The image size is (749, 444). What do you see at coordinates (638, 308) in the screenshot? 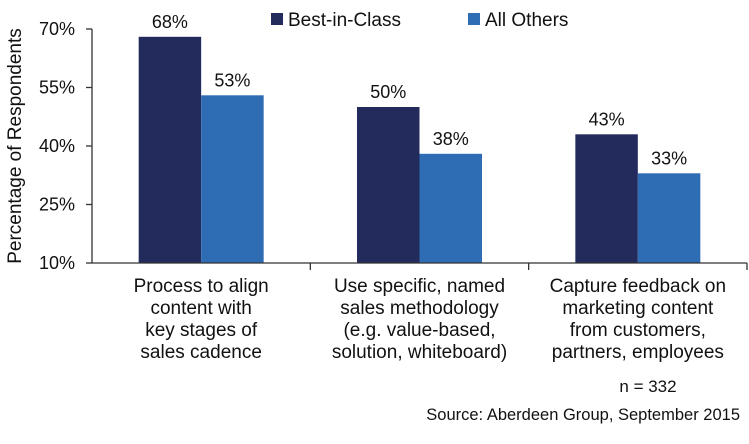
I see `x-category-label: marketing content` at bounding box center [638, 308].